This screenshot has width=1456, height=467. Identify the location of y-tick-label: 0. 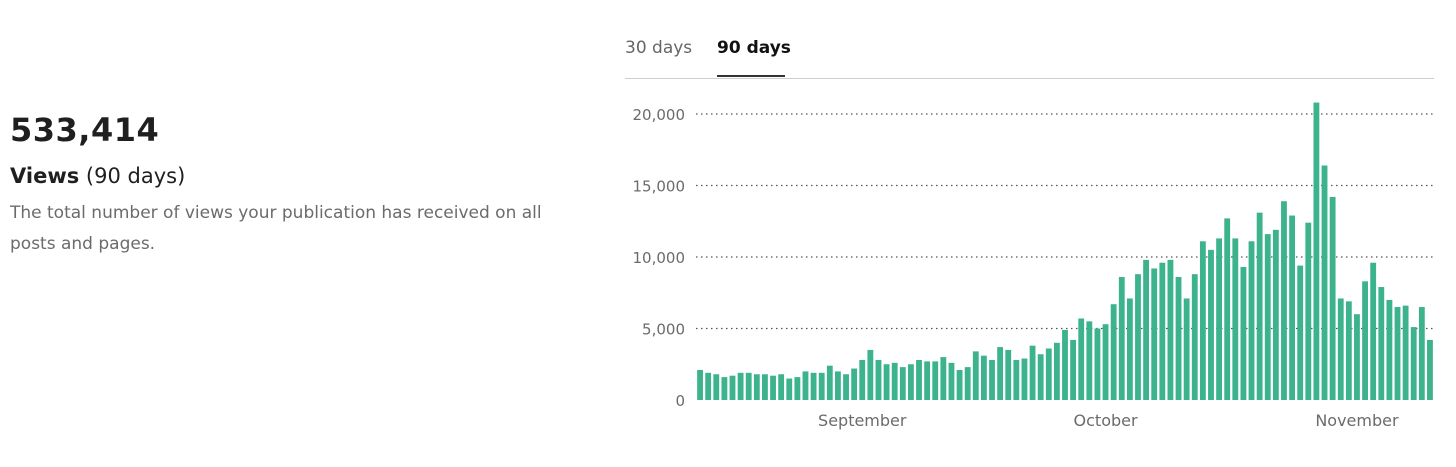
(680, 401).